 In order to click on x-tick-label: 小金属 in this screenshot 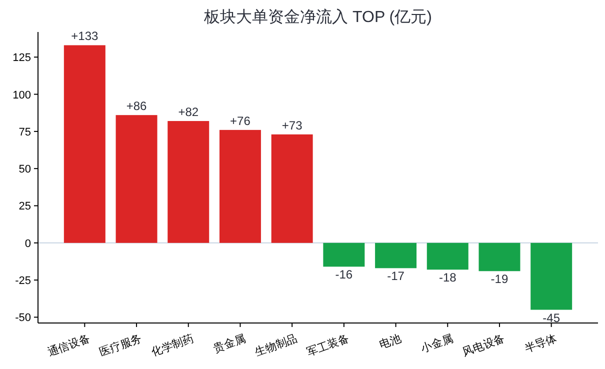, I will do `click(437, 344)`.